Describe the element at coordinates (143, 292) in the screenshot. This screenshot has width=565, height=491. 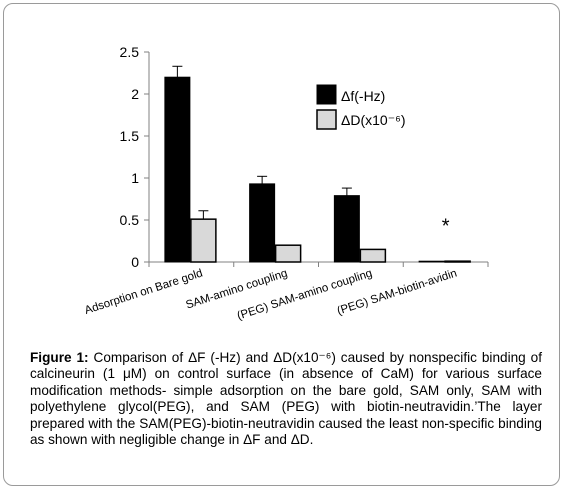
I see `x-category-label: Adsorption on Bare gold` at that location.